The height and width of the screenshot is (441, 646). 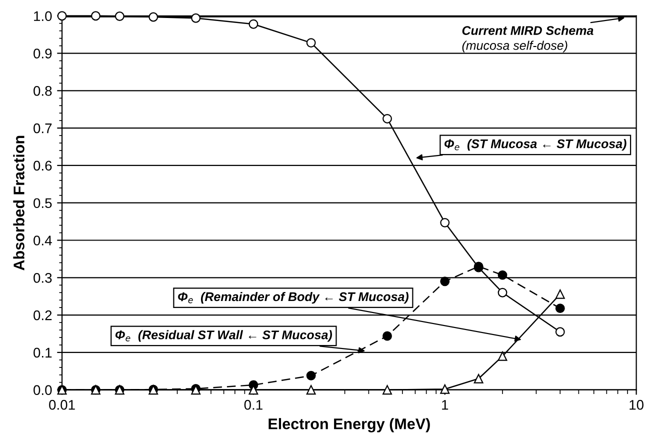 What do you see at coordinates (62, 405) in the screenshot?
I see `x-tick-label: 0.01` at bounding box center [62, 405].